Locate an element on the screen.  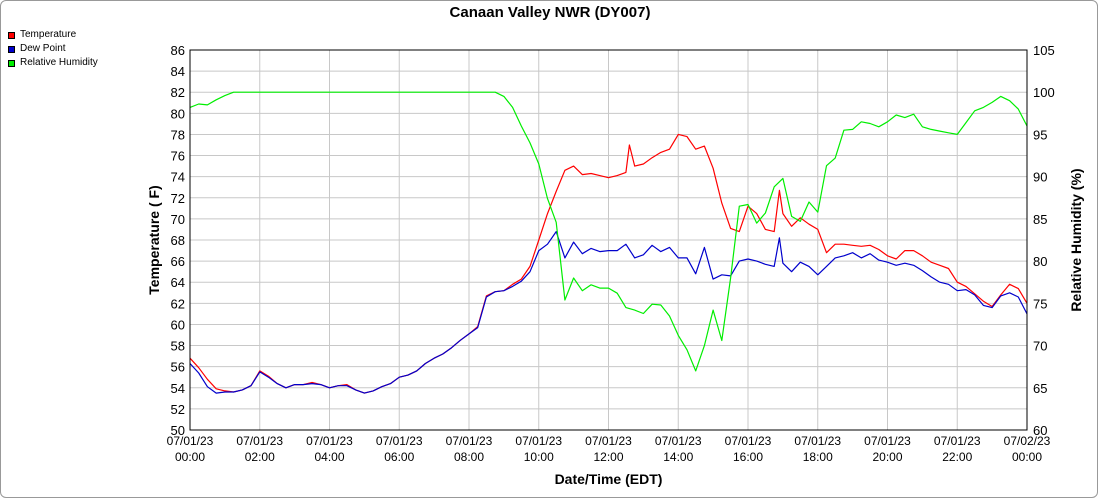
x-tick-time: 22:00 is located at coordinates (957, 457).